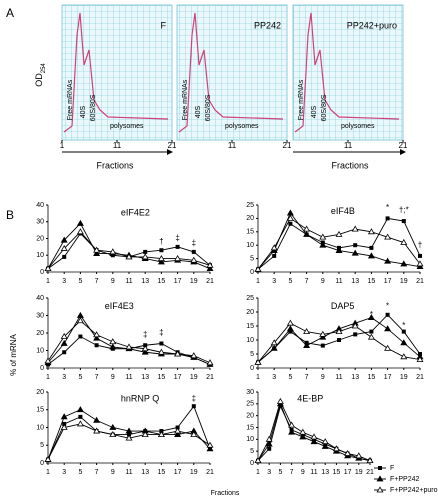 This screenshot has width=438, height=500. Describe the element at coordinates (387, 207) in the screenshot. I see `annotation: *` at that location.